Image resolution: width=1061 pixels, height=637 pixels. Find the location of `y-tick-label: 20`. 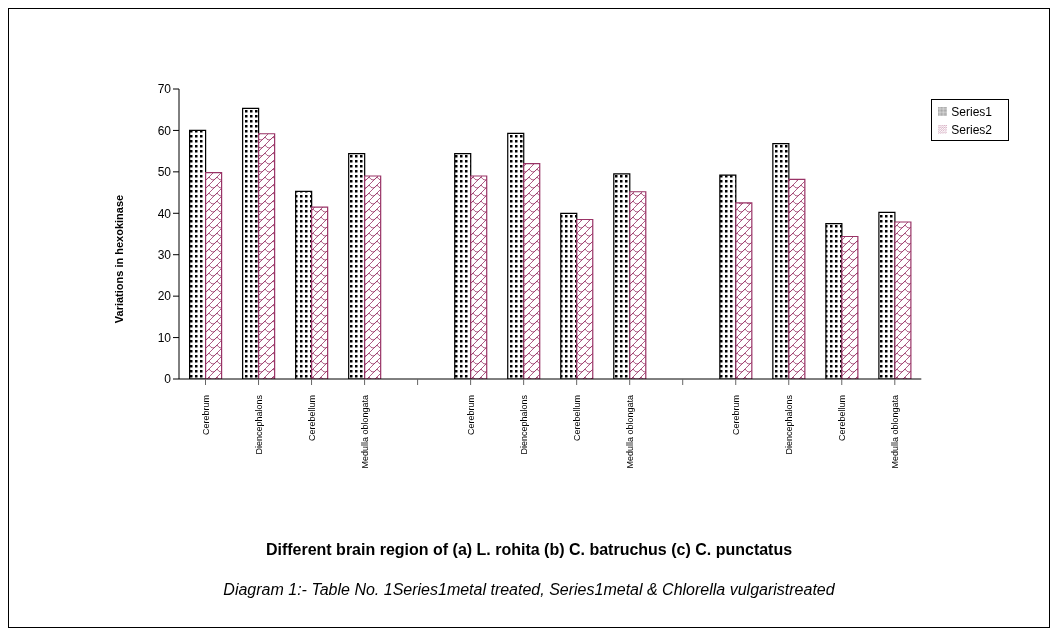

y-tick-label: 20 is located at coordinates (164, 296).